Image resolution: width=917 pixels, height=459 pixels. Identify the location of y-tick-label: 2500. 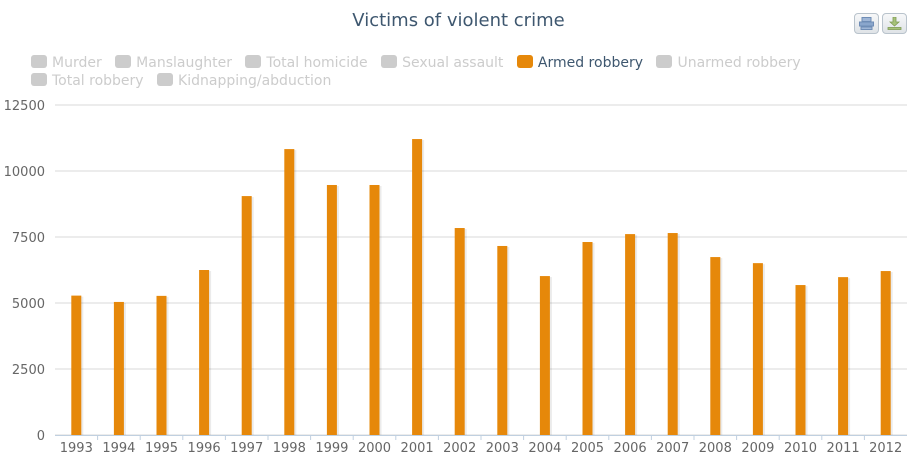
(28, 370).